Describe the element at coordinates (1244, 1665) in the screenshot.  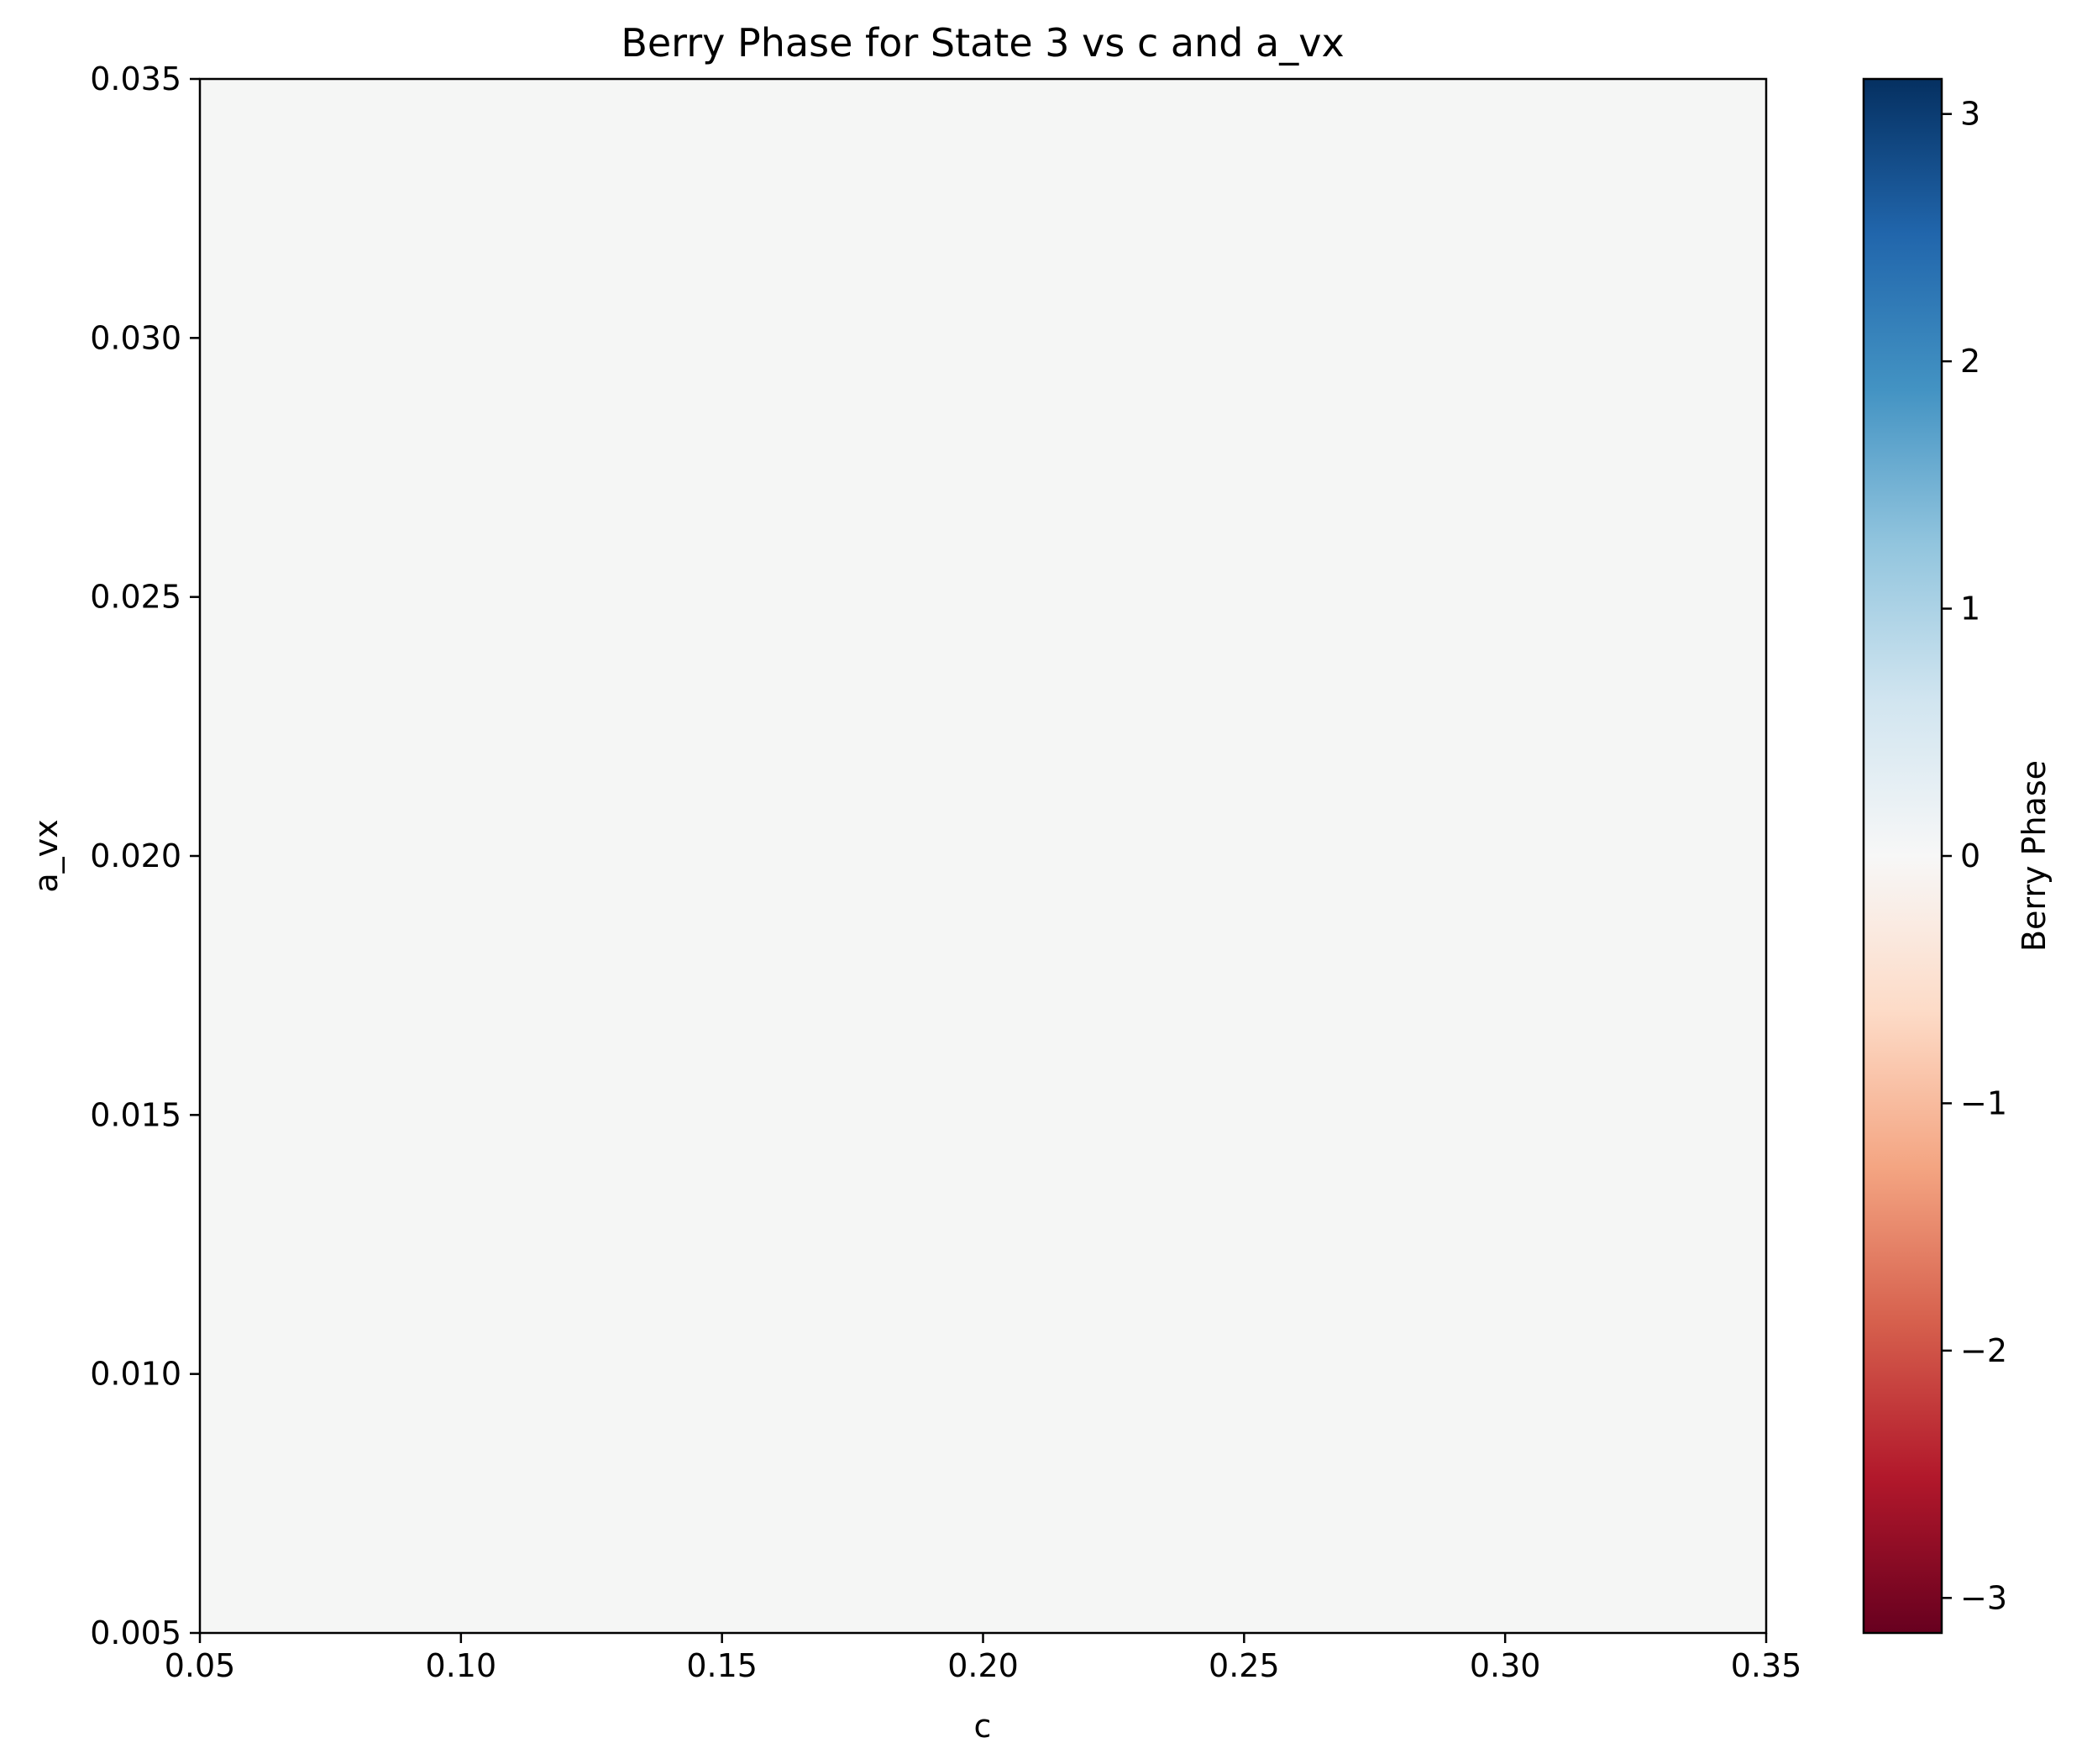
I see `x-tick-label: 0.25` at that location.